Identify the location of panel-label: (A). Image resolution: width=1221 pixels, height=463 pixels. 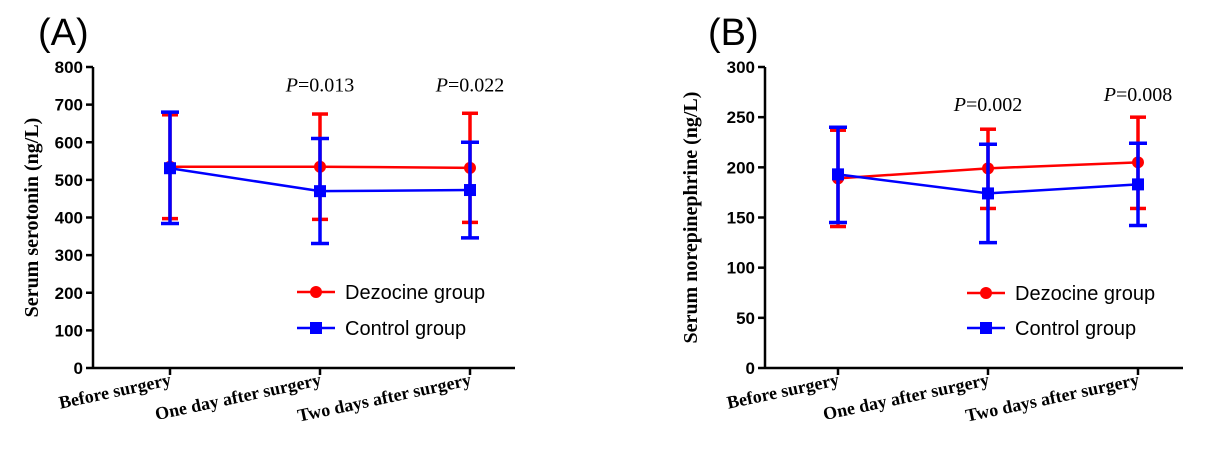
(63, 33).